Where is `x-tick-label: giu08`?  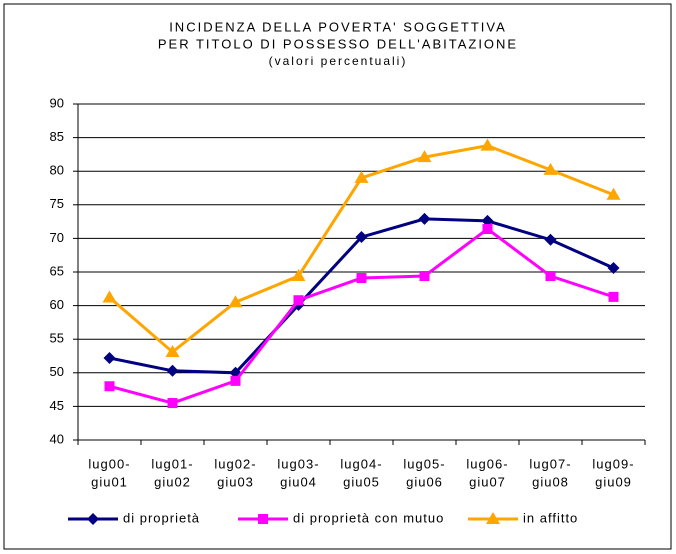
x-tick-label: giu08 is located at coordinates (550, 481).